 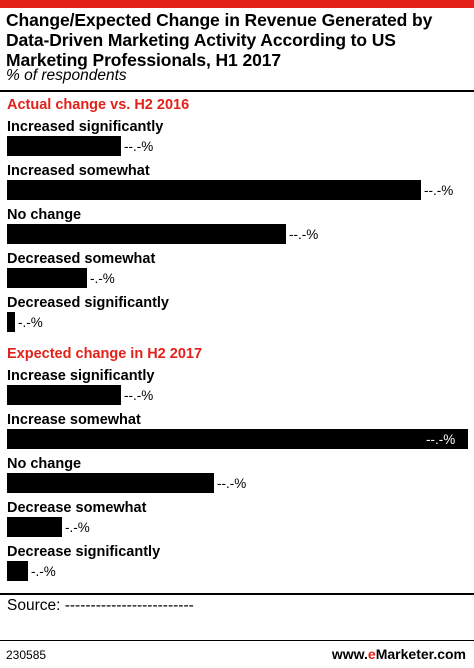 What do you see at coordinates (26, 655) in the screenshot?
I see `chart-id: 230585` at bounding box center [26, 655].